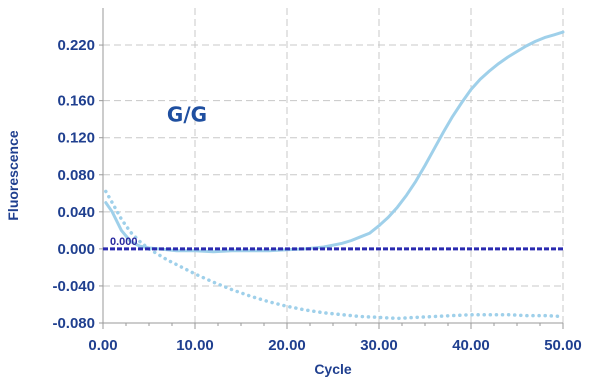 This screenshot has height=383, width=590. I want to click on y-tick-label: -0.080, so click(73, 323).